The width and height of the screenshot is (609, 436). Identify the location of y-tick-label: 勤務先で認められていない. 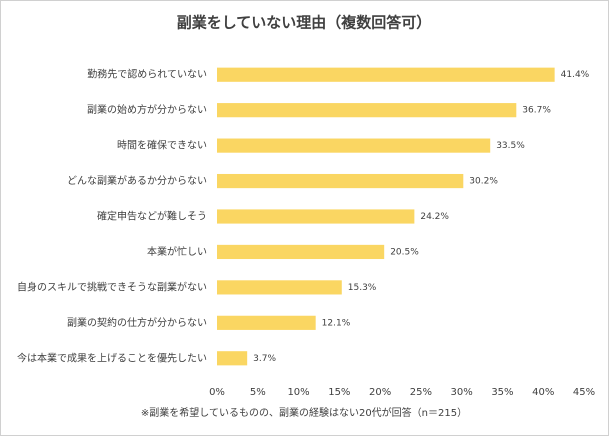
(147, 74).